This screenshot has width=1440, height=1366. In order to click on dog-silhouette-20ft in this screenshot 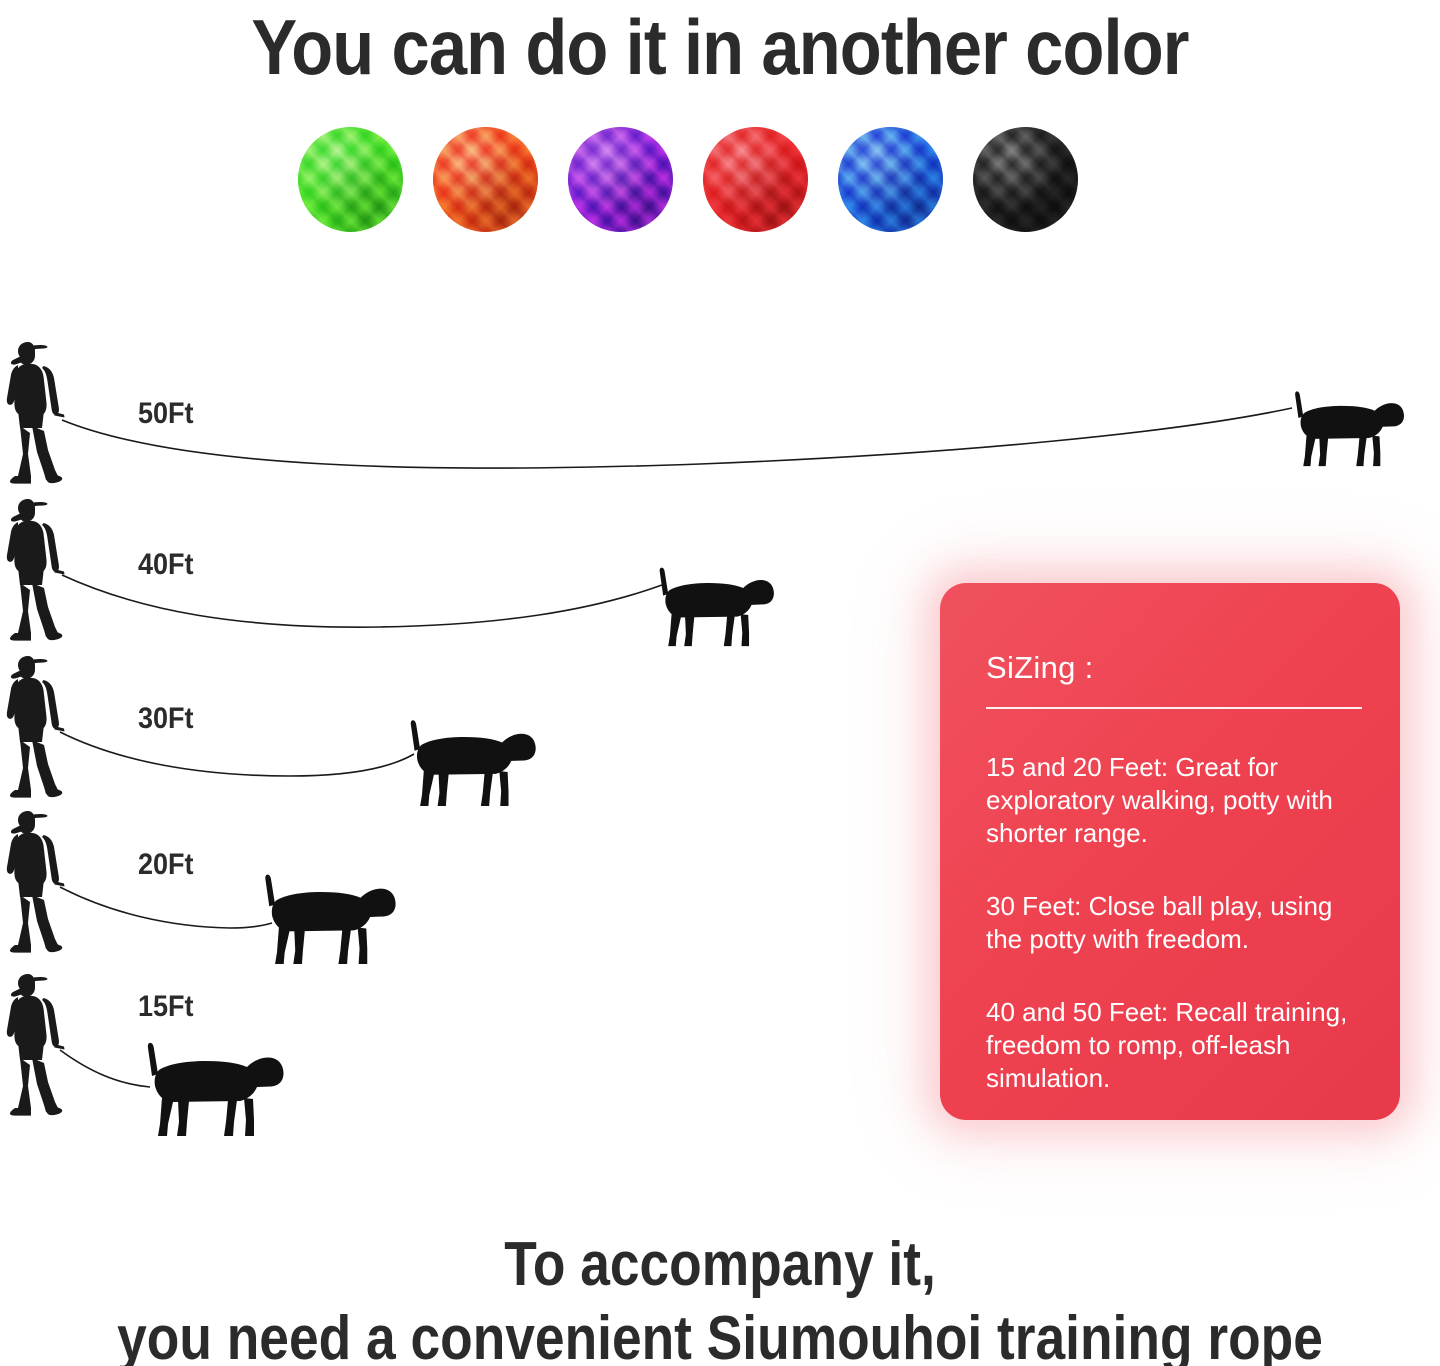, I will do `click(325, 918)`.